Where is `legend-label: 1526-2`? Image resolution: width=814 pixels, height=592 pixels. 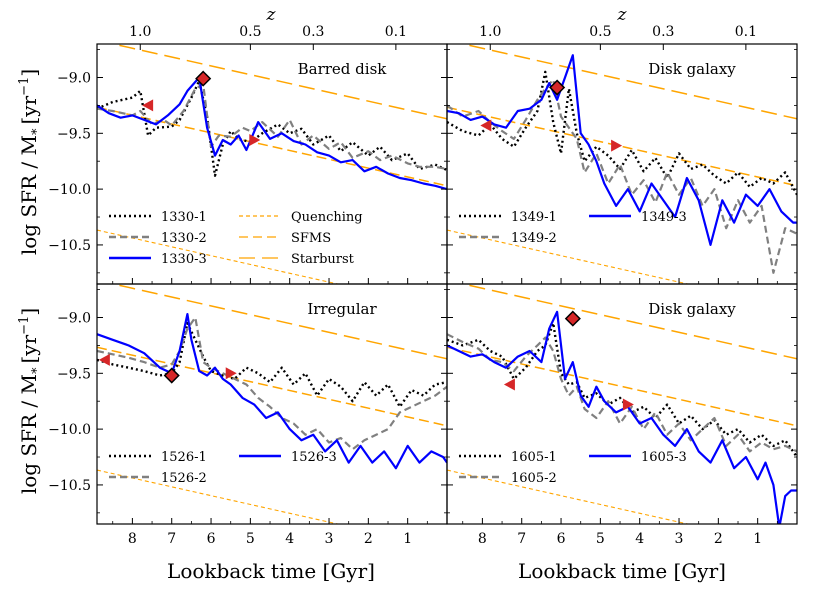
legend-label: 1526-2 is located at coordinates (184, 478).